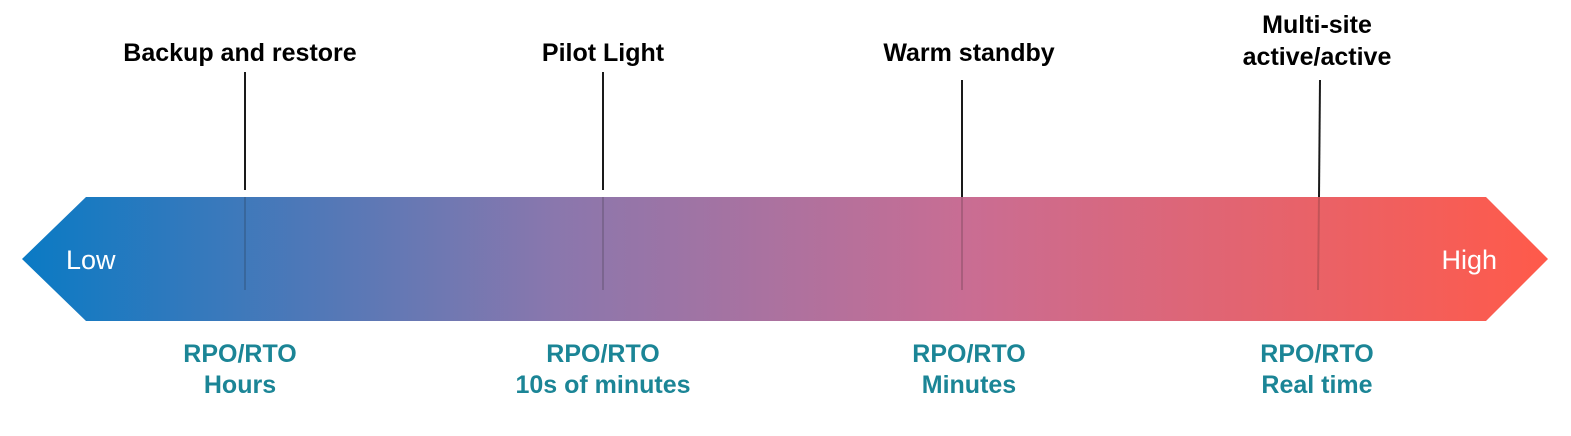 This screenshot has height=436, width=1571. What do you see at coordinates (240, 219) in the screenshot?
I see `strategy-backup-and-restore: Backup and restore RPO/RTO Hours` at bounding box center [240, 219].